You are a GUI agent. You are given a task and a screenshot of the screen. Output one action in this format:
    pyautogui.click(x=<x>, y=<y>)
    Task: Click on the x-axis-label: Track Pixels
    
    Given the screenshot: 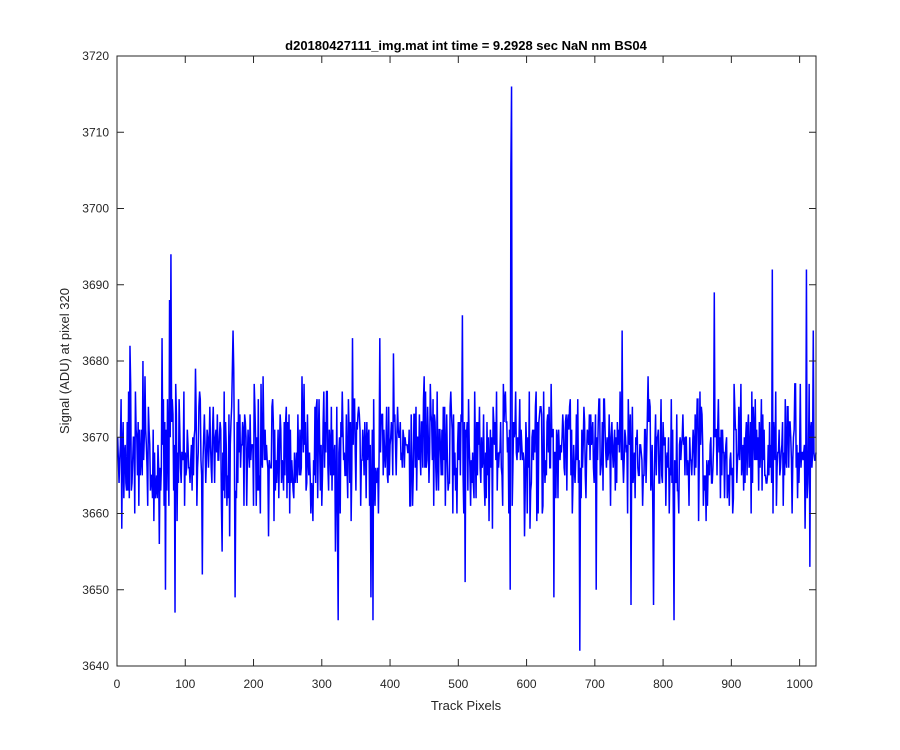 What is the action you would take?
    pyautogui.click(x=466, y=705)
    